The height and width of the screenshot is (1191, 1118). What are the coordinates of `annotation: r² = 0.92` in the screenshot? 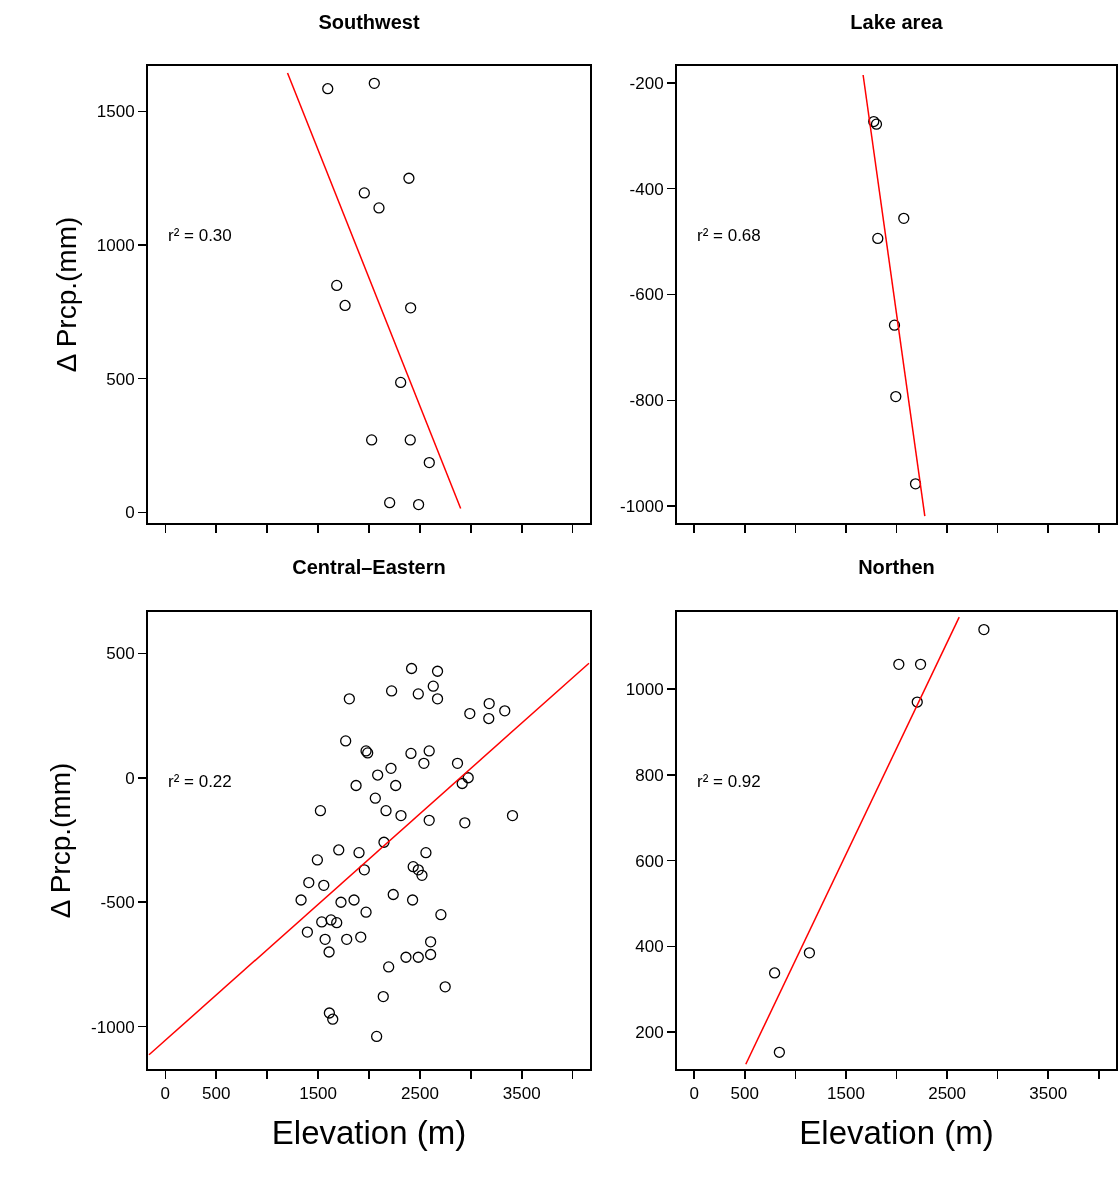 It's located at (729, 781).